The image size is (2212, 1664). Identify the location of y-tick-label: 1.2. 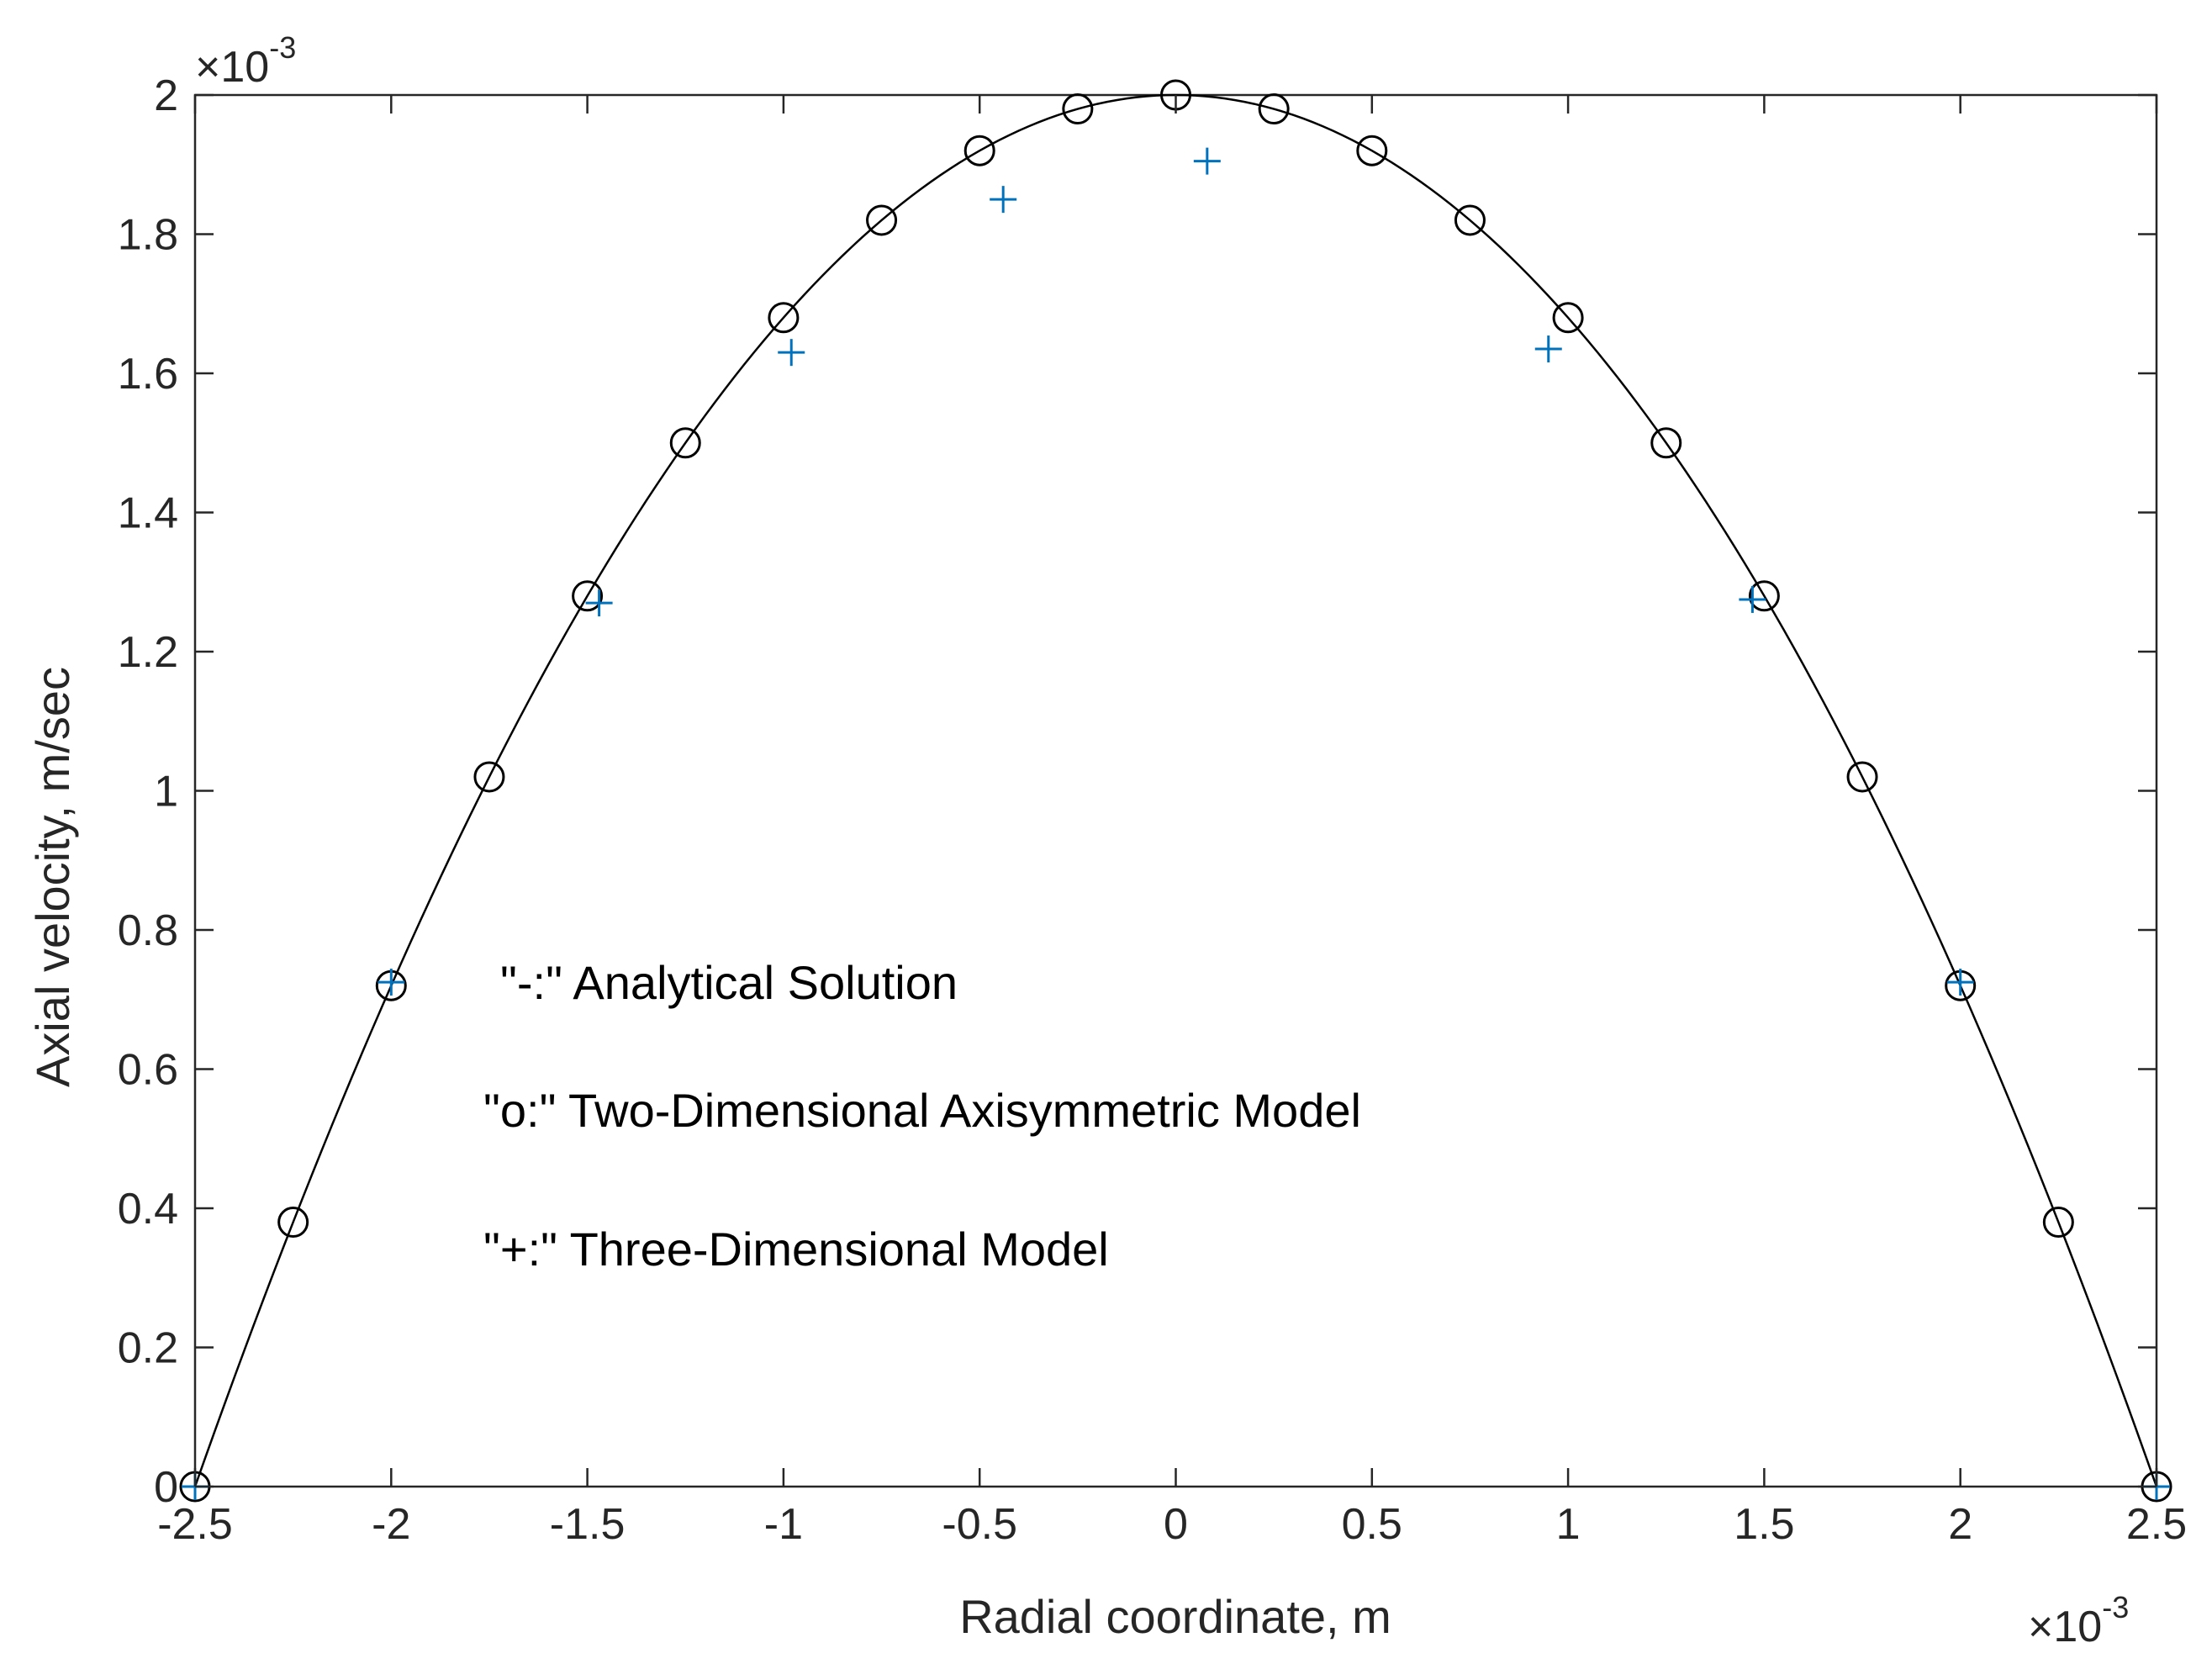
(148, 652).